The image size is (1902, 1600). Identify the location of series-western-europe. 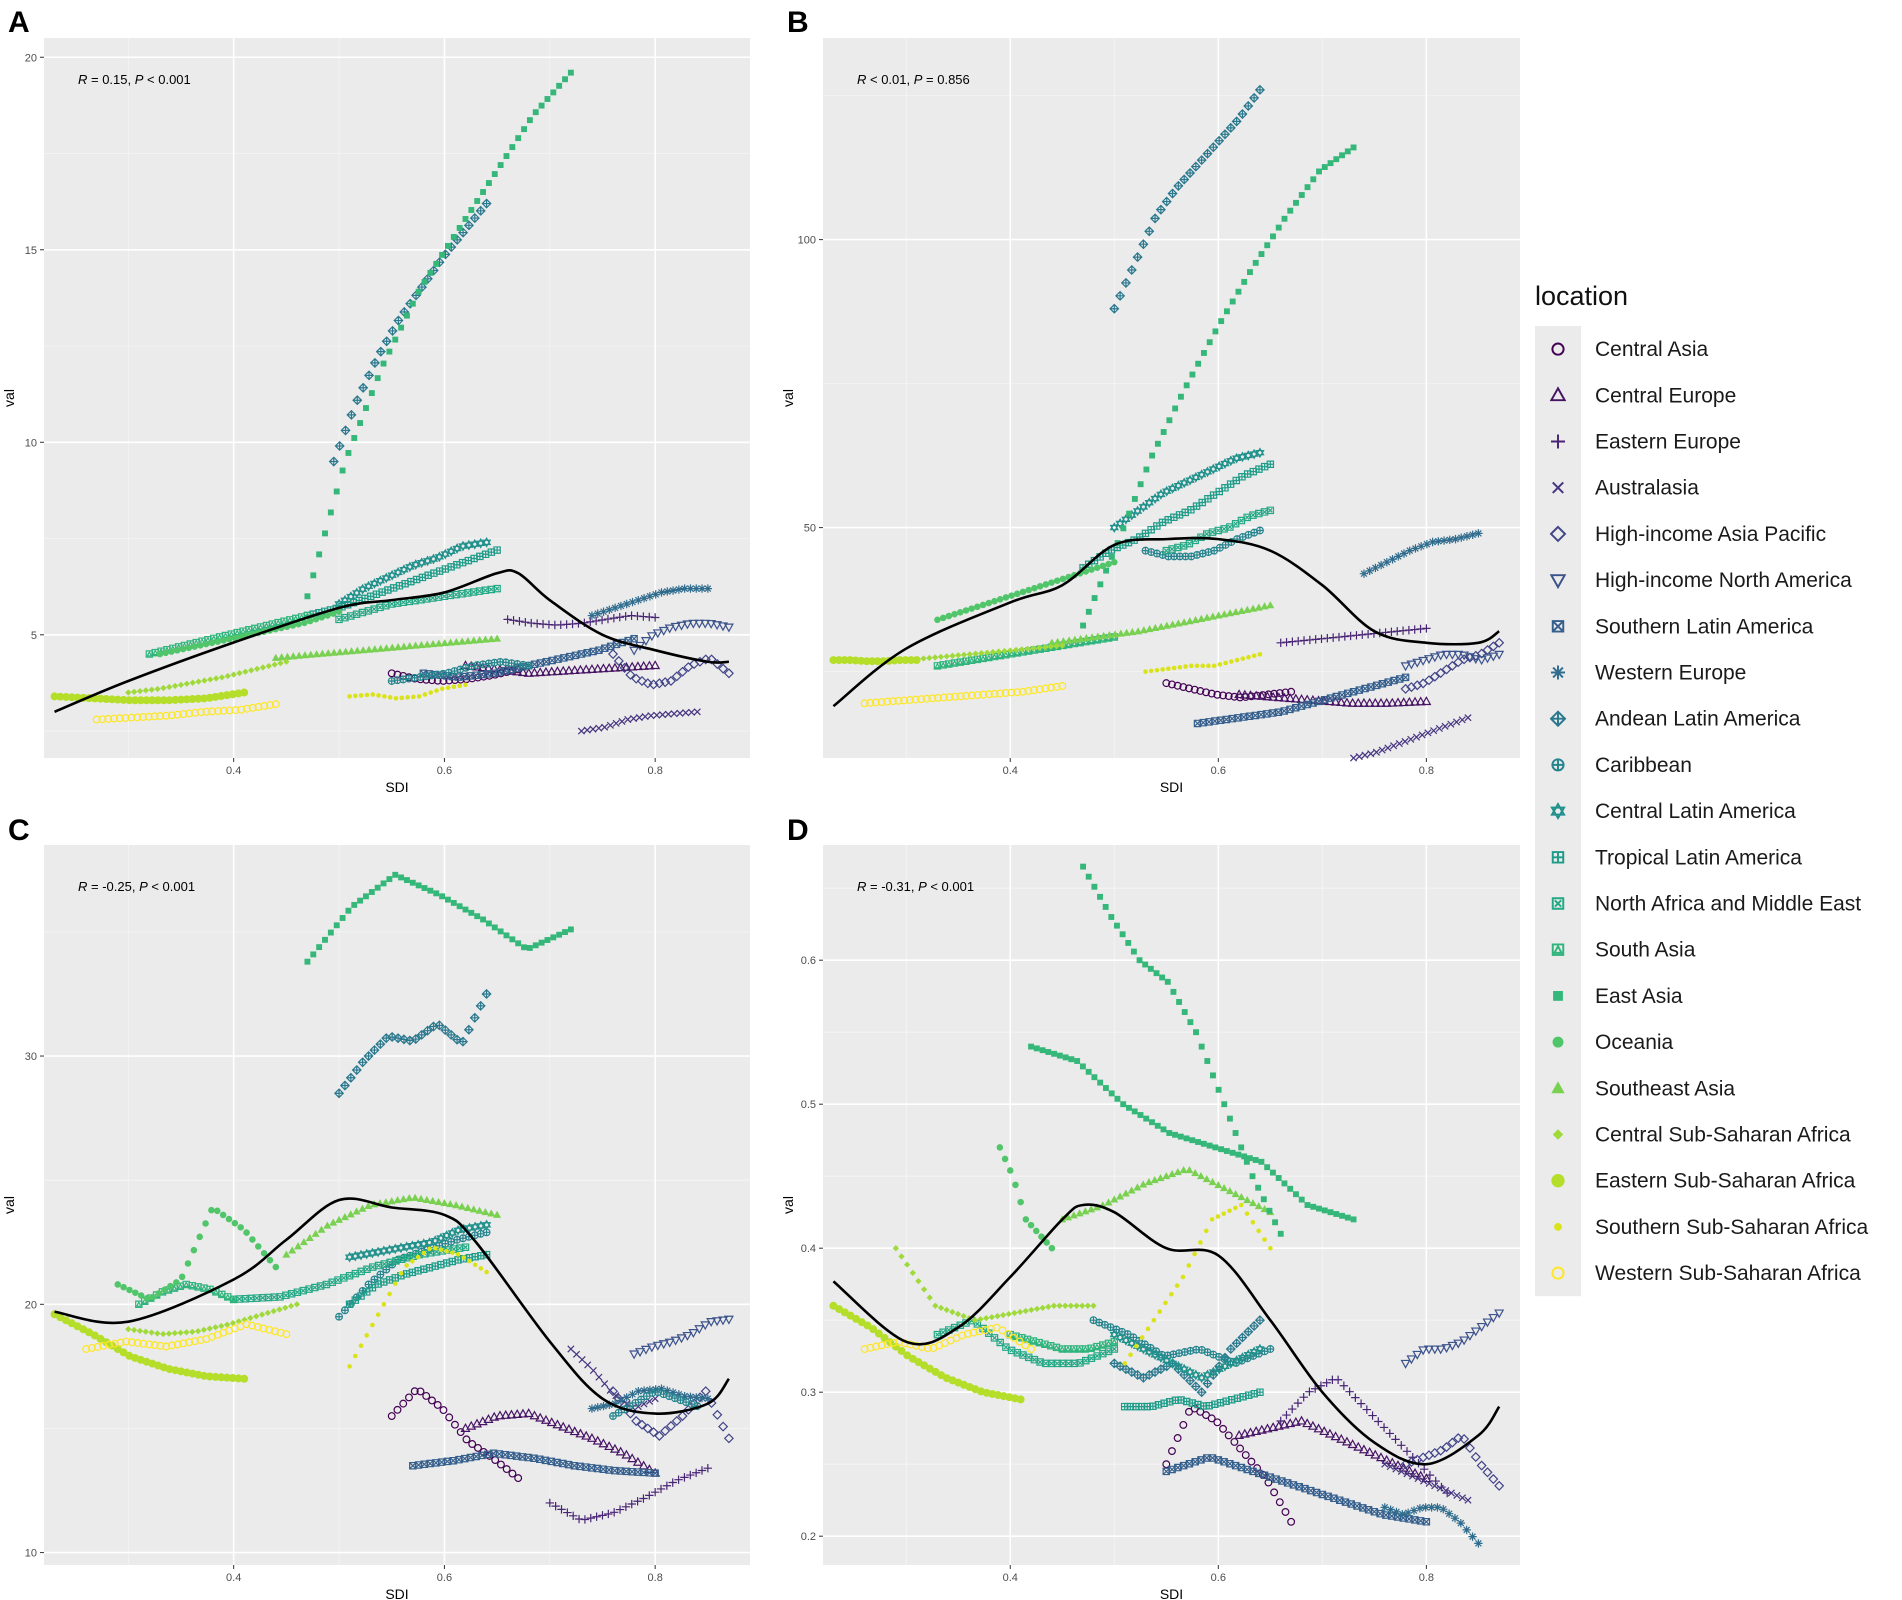
(1431, 1525).